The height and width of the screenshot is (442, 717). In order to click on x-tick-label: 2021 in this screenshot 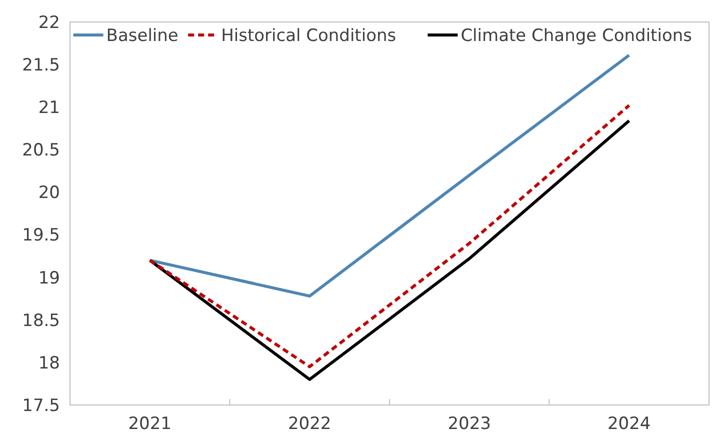, I will do `click(150, 424)`.